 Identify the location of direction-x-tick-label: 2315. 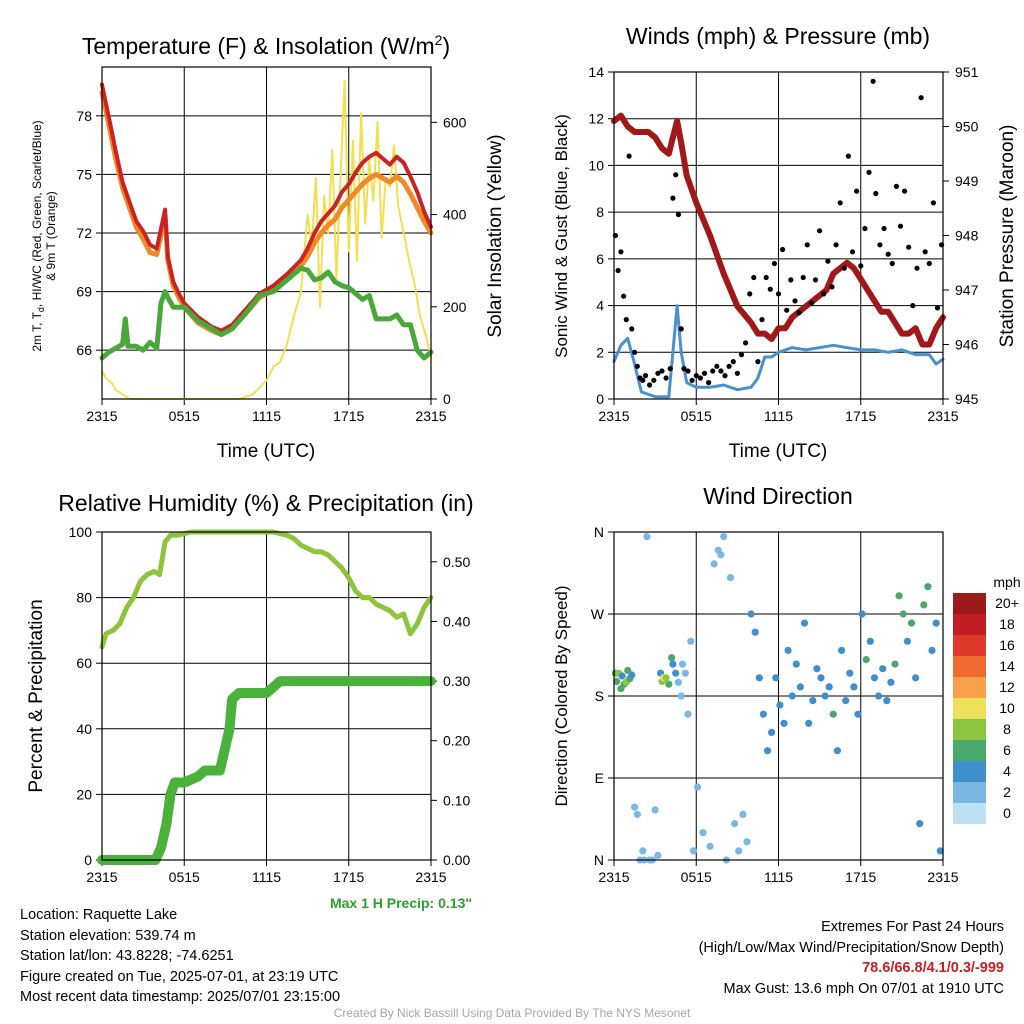
(613, 877).